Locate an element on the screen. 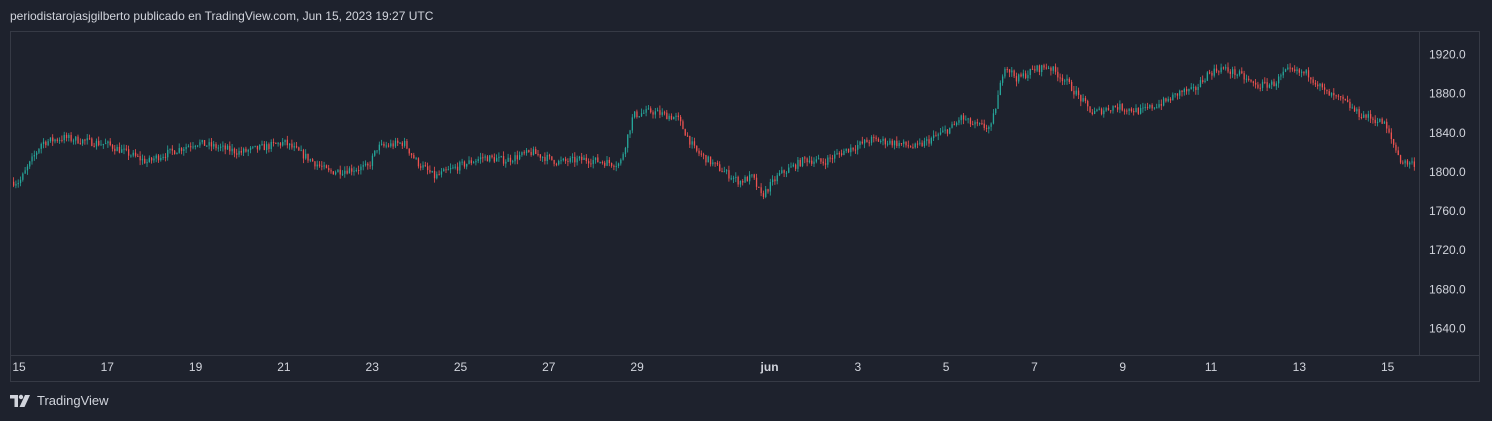  price-tick-label: 1680.0 is located at coordinates (1447, 289).